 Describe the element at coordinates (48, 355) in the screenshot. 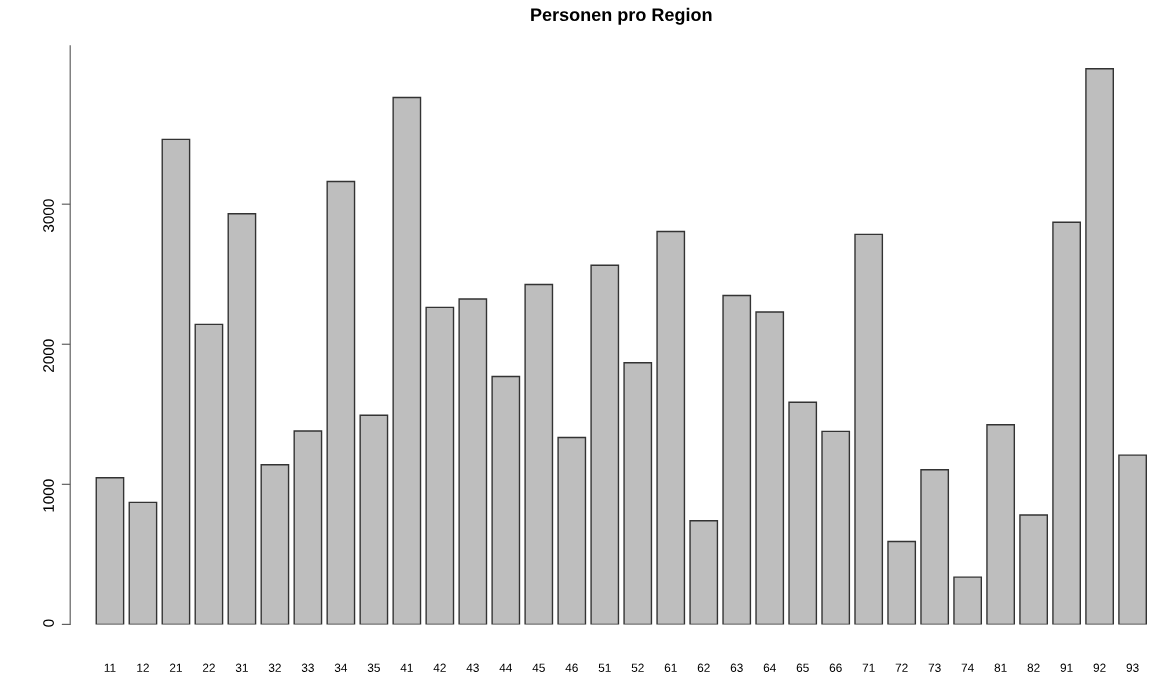

I see `y-tick-label: 2000` at that location.